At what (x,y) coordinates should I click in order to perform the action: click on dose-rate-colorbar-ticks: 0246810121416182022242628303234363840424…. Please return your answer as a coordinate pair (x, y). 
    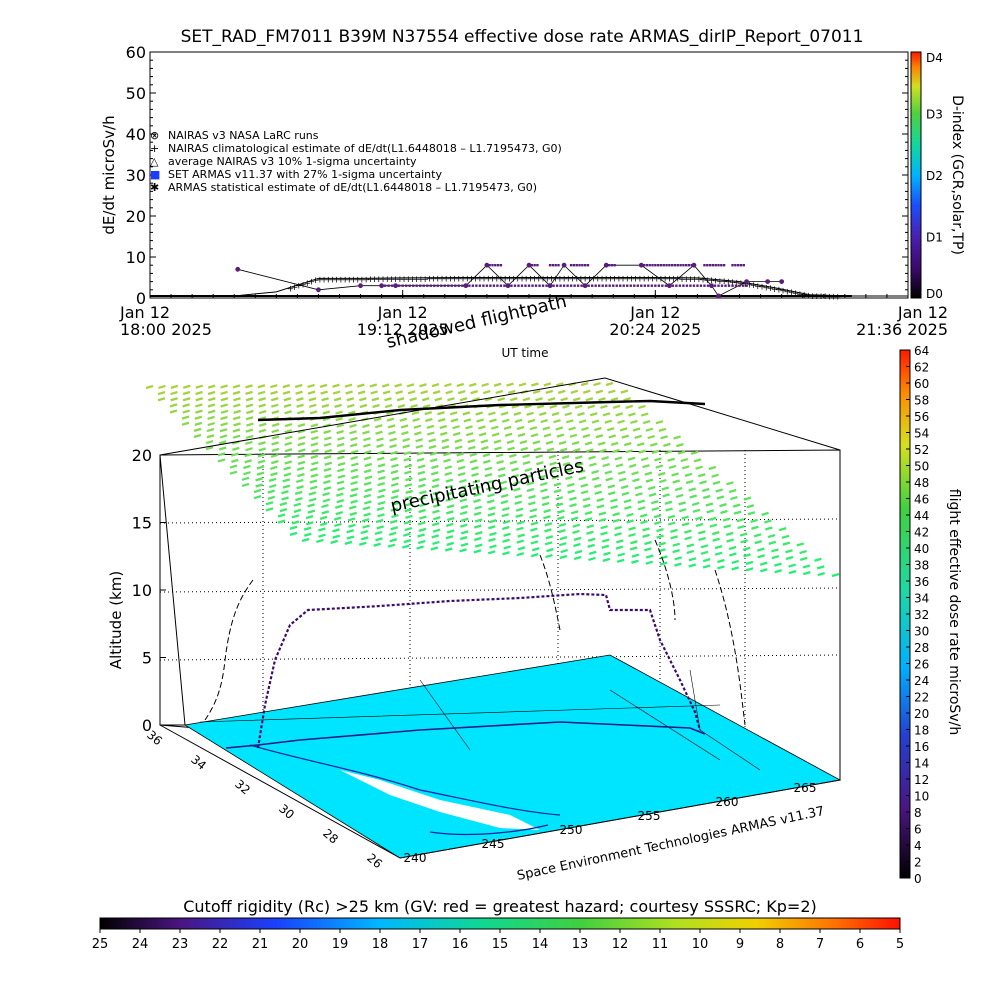
    Looking at the image, I should click on (917, 615).